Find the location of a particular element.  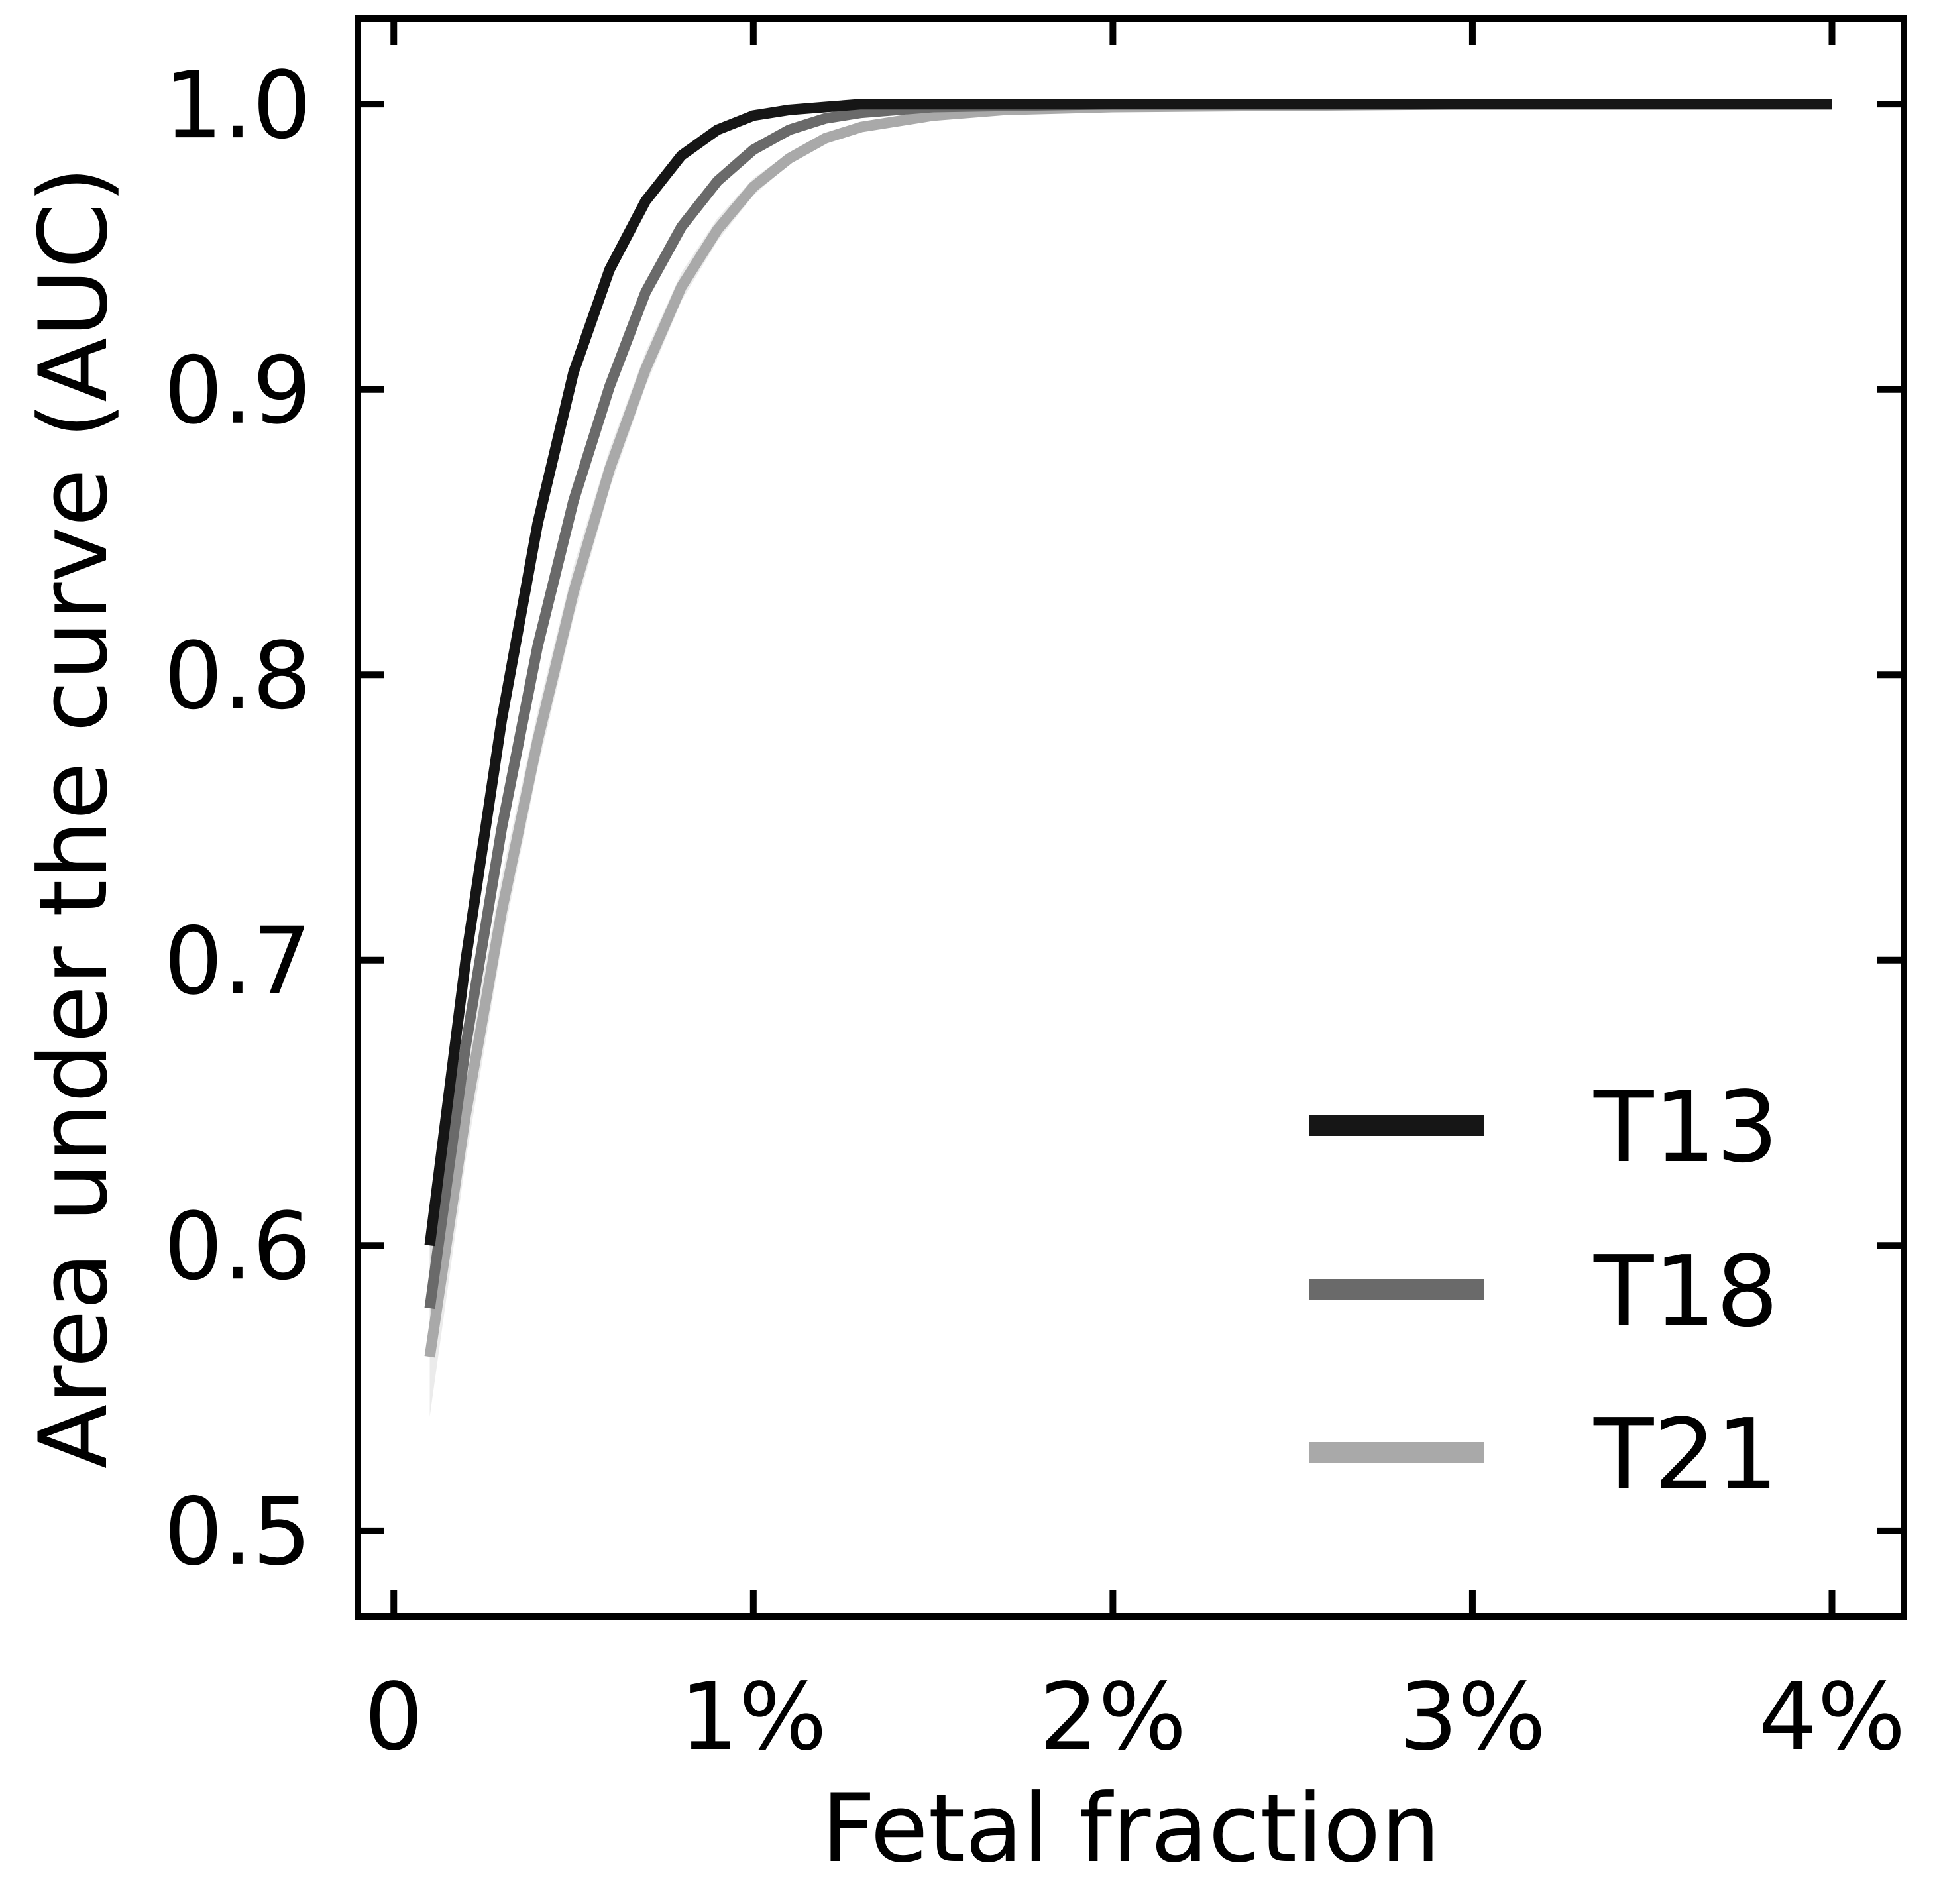

x-tick-label: 1% is located at coordinates (753, 1717).